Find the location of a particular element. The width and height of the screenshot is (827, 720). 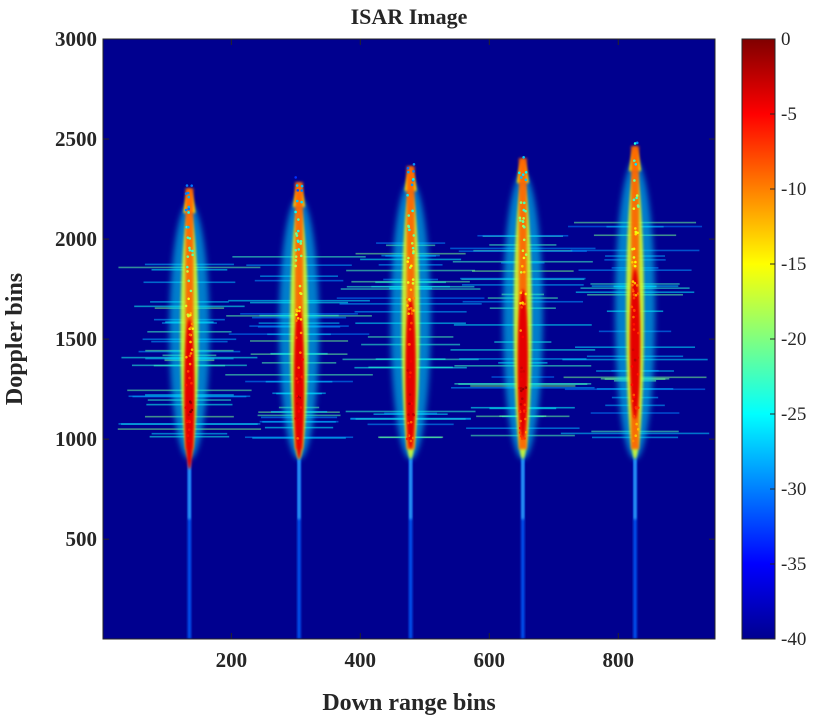

colorbar-tick-label: -10 is located at coordinates (793, 189).